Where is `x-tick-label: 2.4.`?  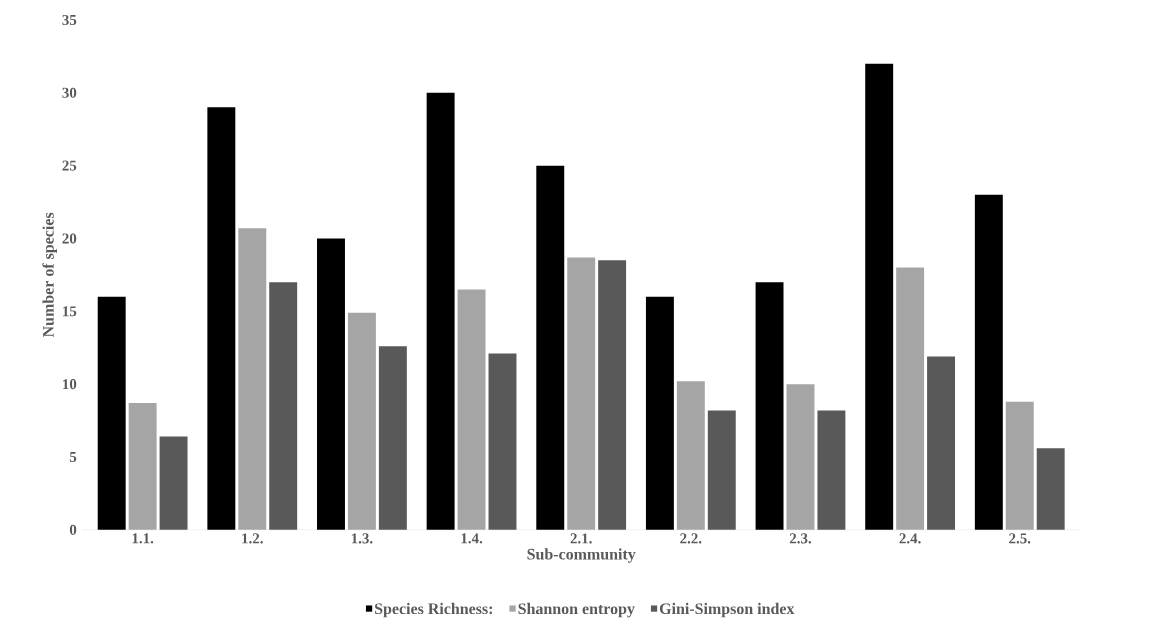 x-tick-label: 2.4. is located at coordinates (910, 538).